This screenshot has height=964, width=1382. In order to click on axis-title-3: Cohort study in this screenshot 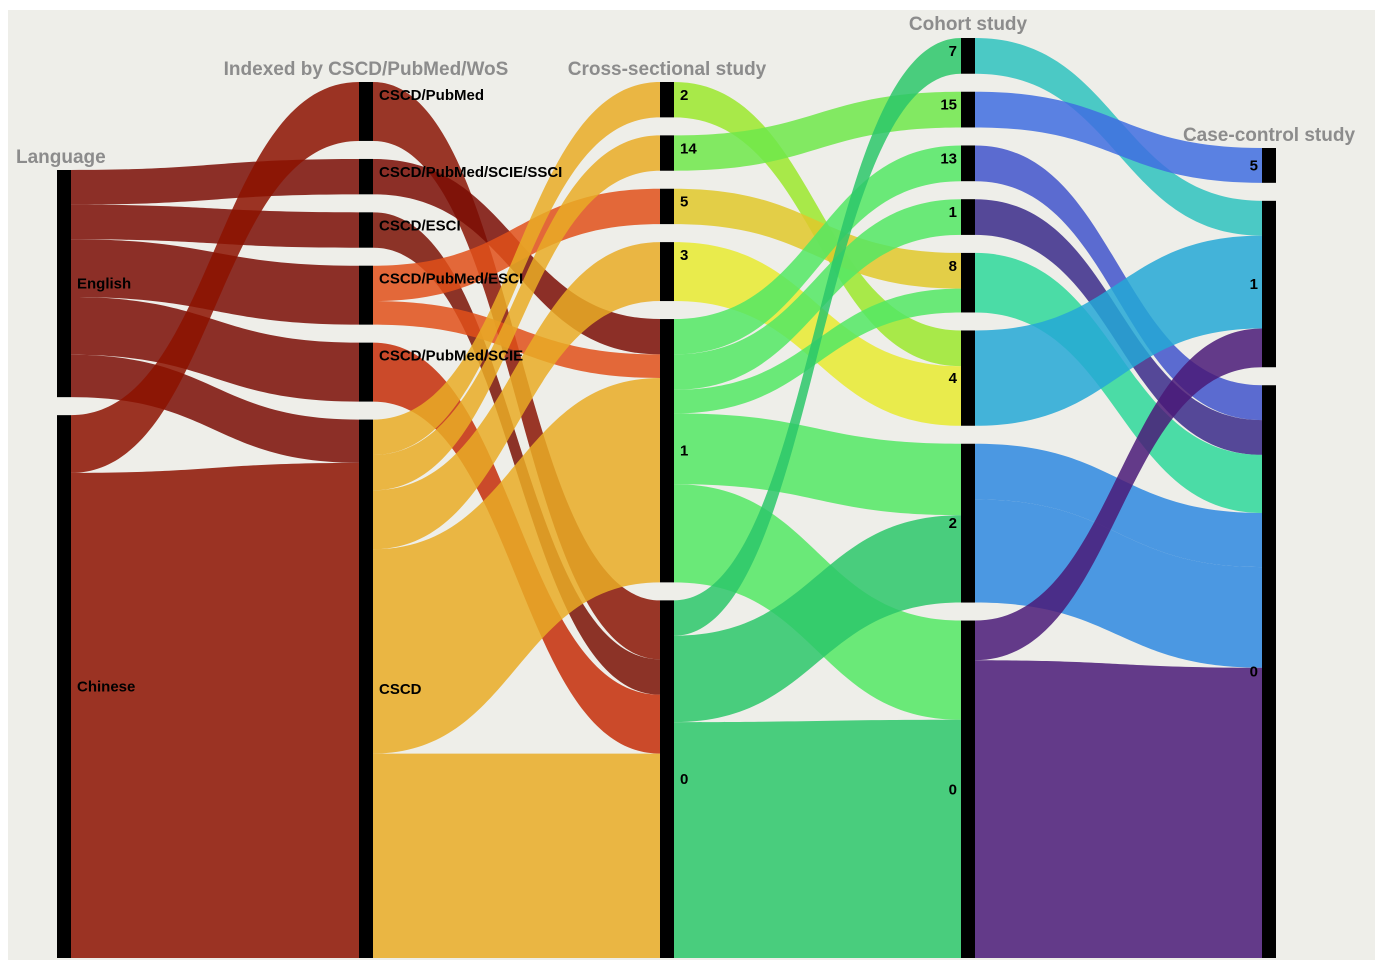, I will do `click(968, 24)`.